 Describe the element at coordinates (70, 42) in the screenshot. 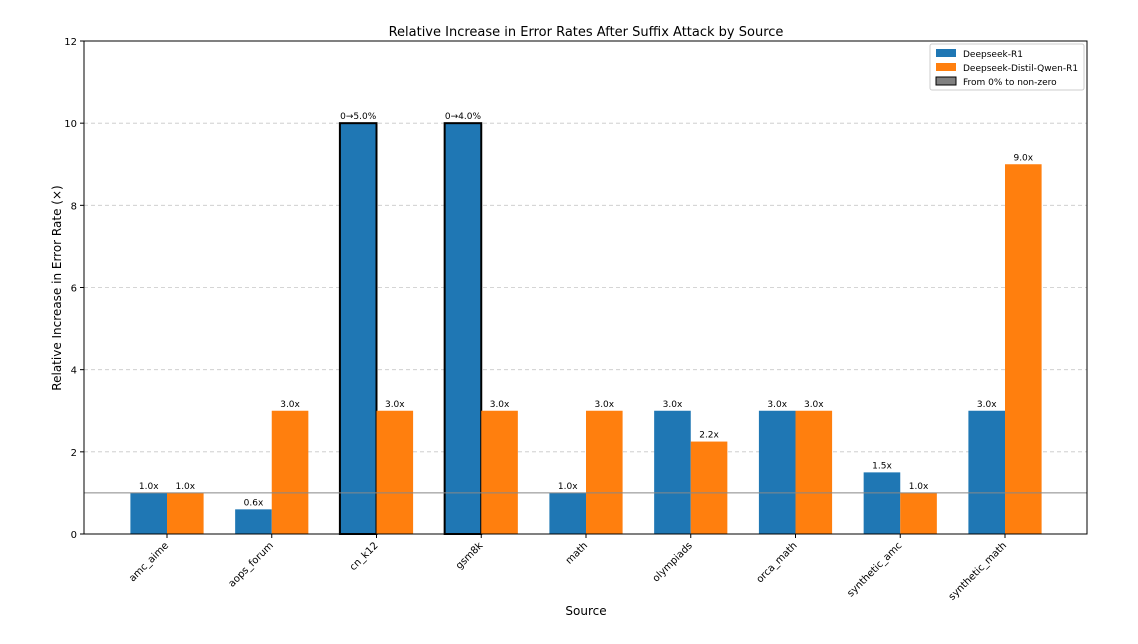

I see `y-tick-label: 12` at that location.